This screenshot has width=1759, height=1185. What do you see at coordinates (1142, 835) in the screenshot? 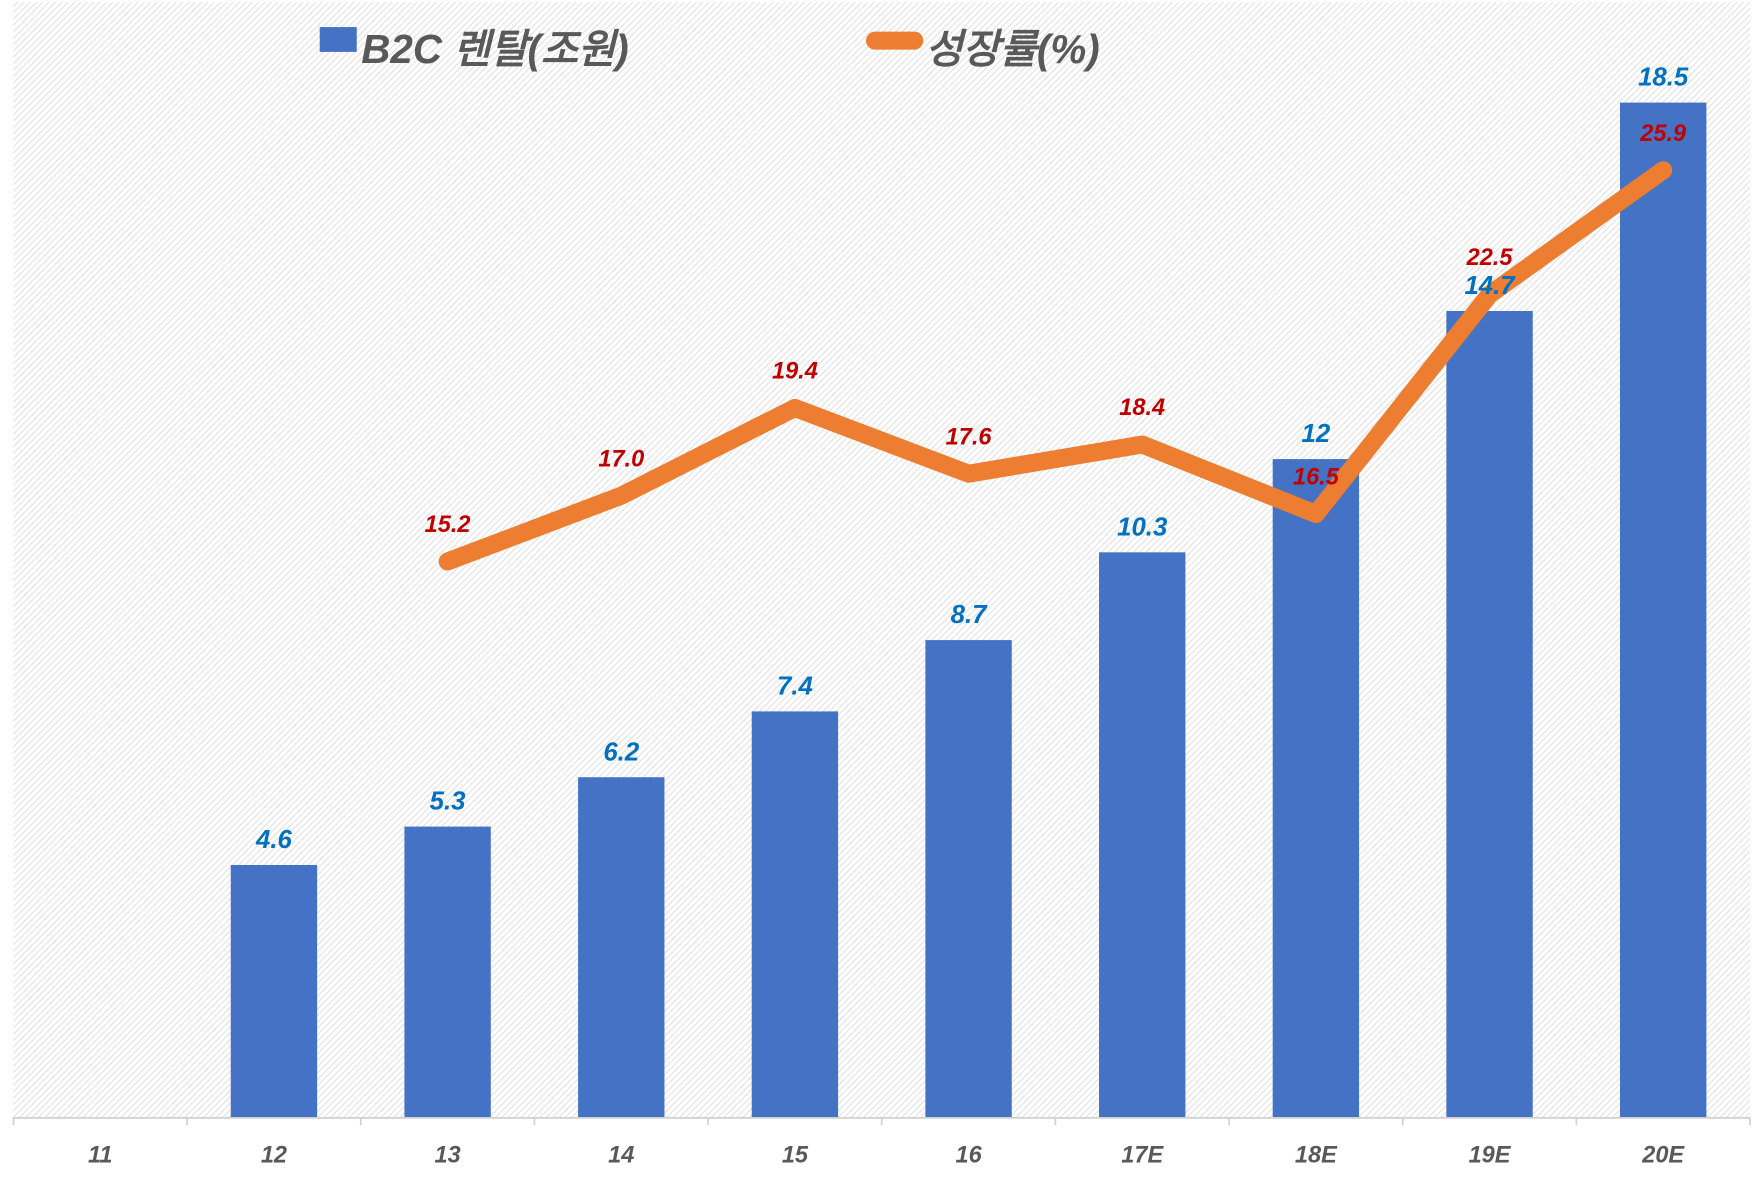
I see `bar-17E` at bounding box center [1142, 835].